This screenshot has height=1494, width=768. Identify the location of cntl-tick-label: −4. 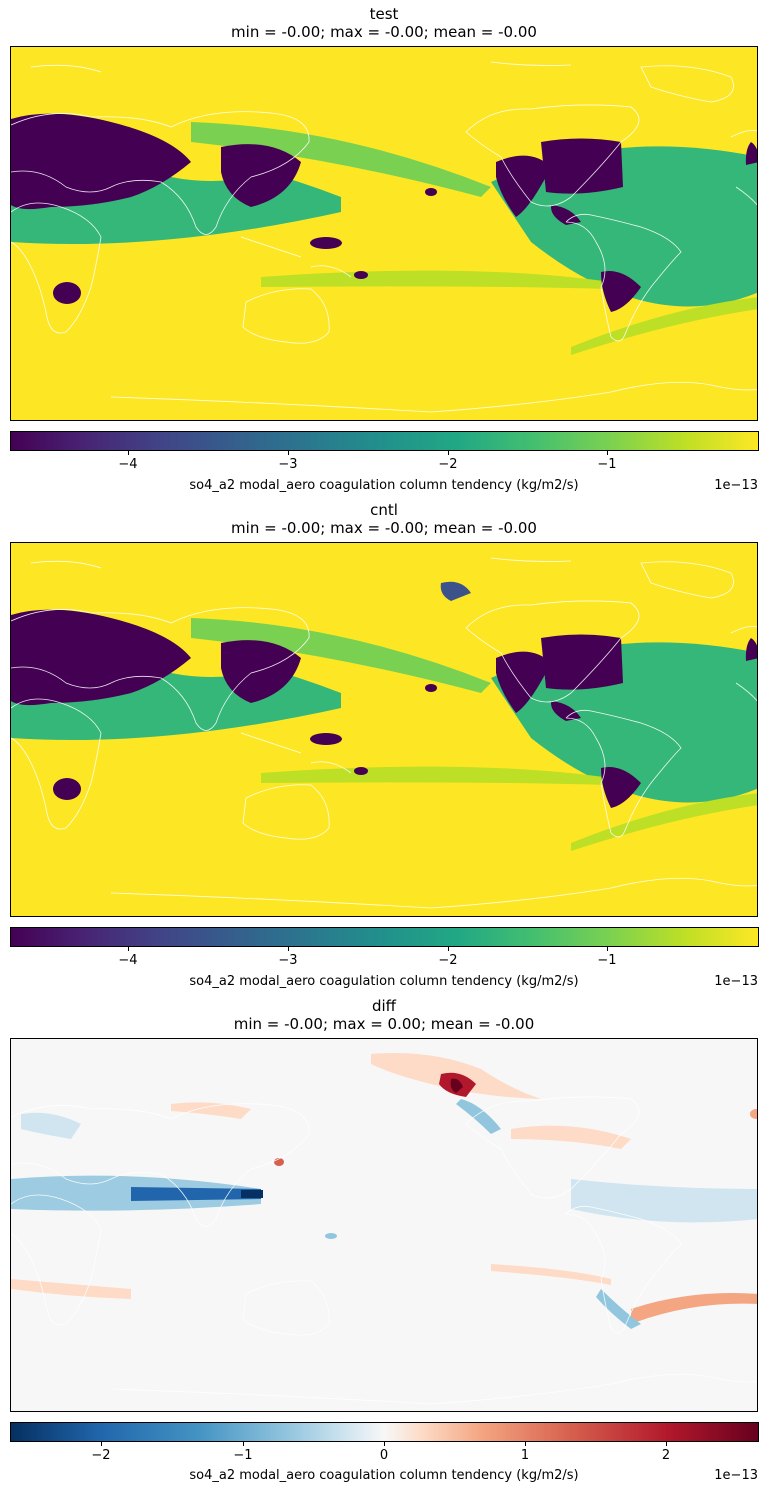
(128, 960).